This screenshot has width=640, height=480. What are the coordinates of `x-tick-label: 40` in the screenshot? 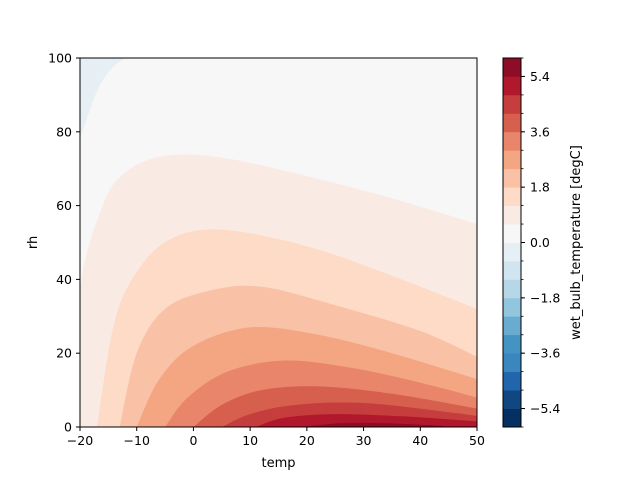 It's located at (420, 440).